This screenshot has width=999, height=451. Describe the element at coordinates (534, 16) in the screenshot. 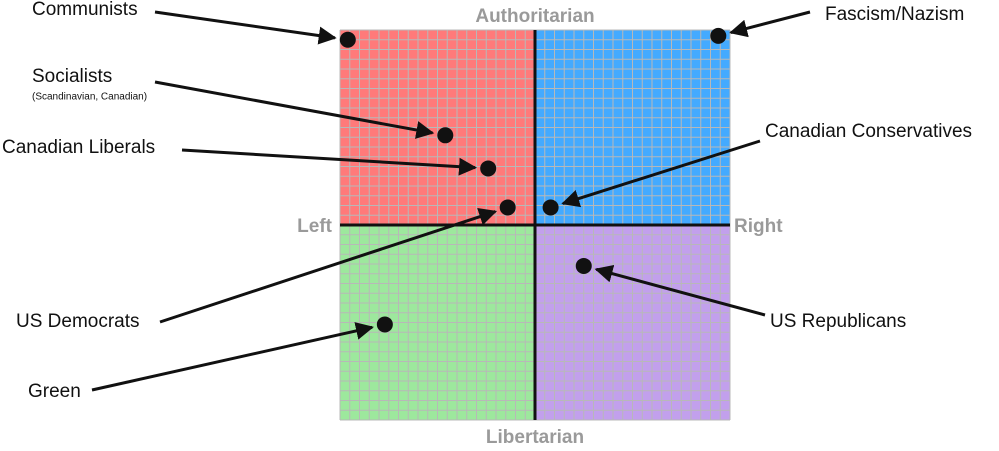

I see `axis-label-top: Authoritarian` at that location.